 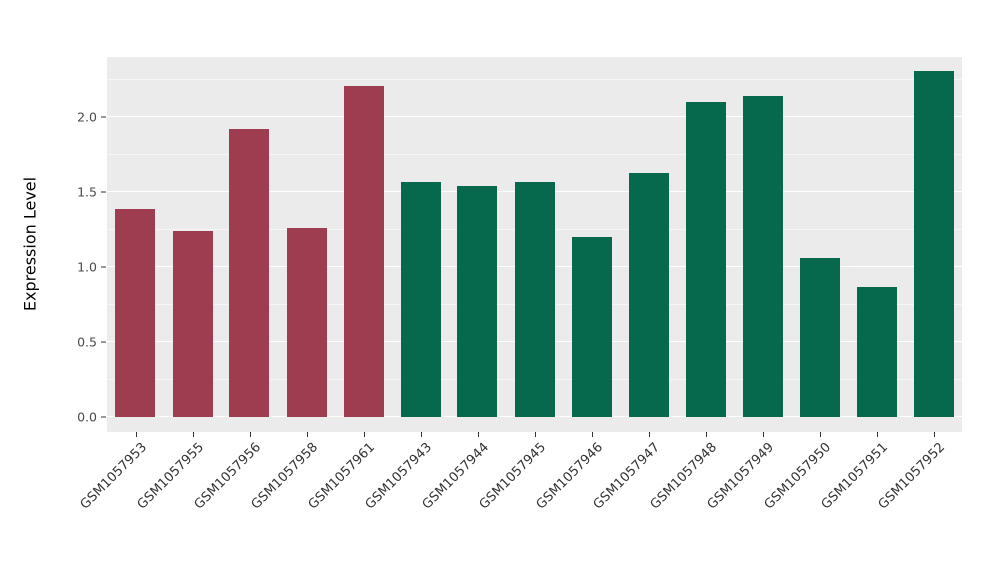 What do you see at coordinates (705, 259) in the screenshot?
I see `bar-GSM1057948` at bounding box center [705, 259].